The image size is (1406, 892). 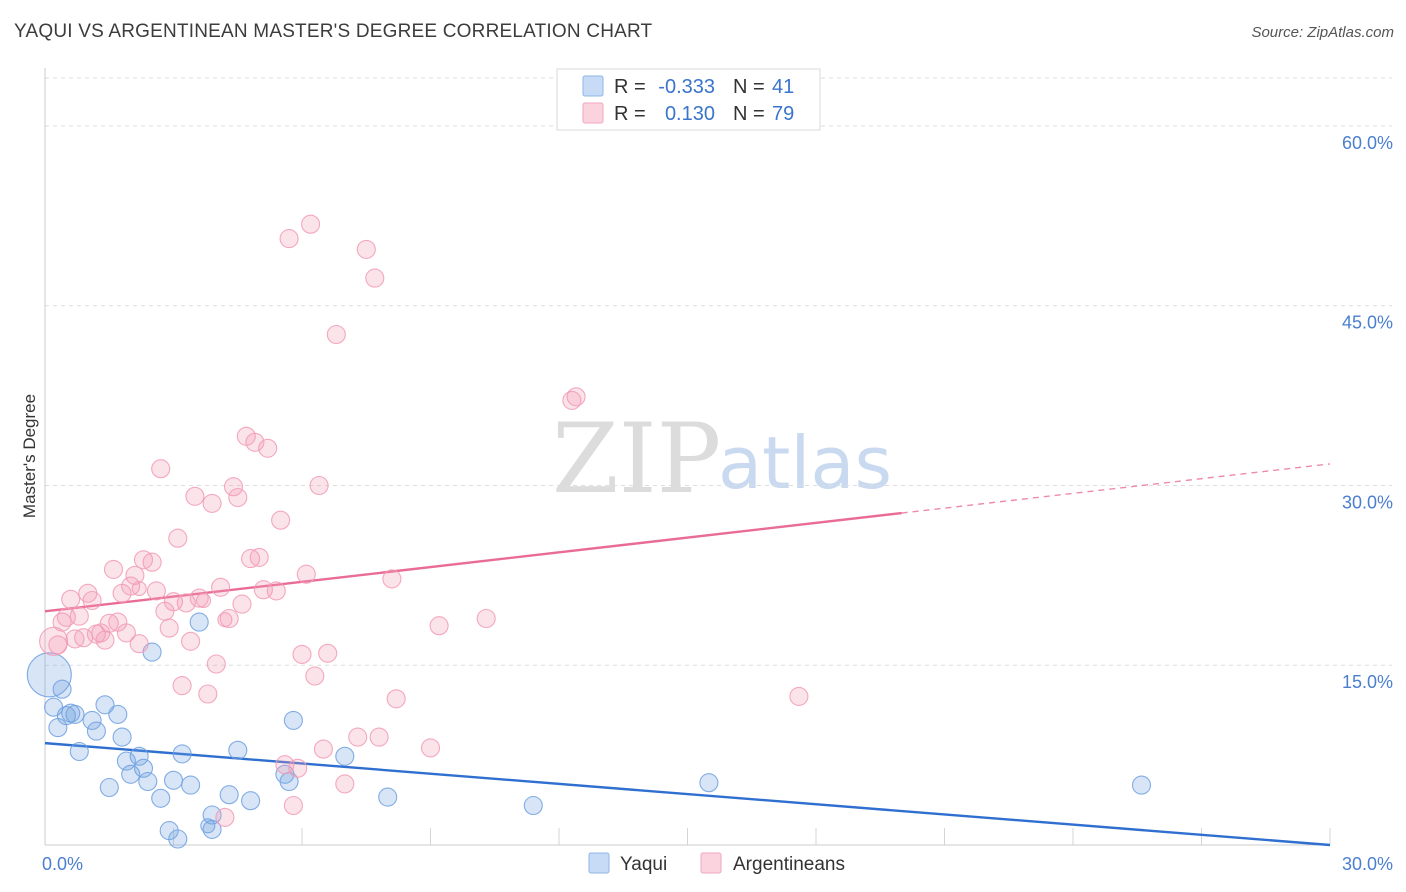 I want to click on series-legend: Yaqui Argentineans, so click(x=716, y=863).